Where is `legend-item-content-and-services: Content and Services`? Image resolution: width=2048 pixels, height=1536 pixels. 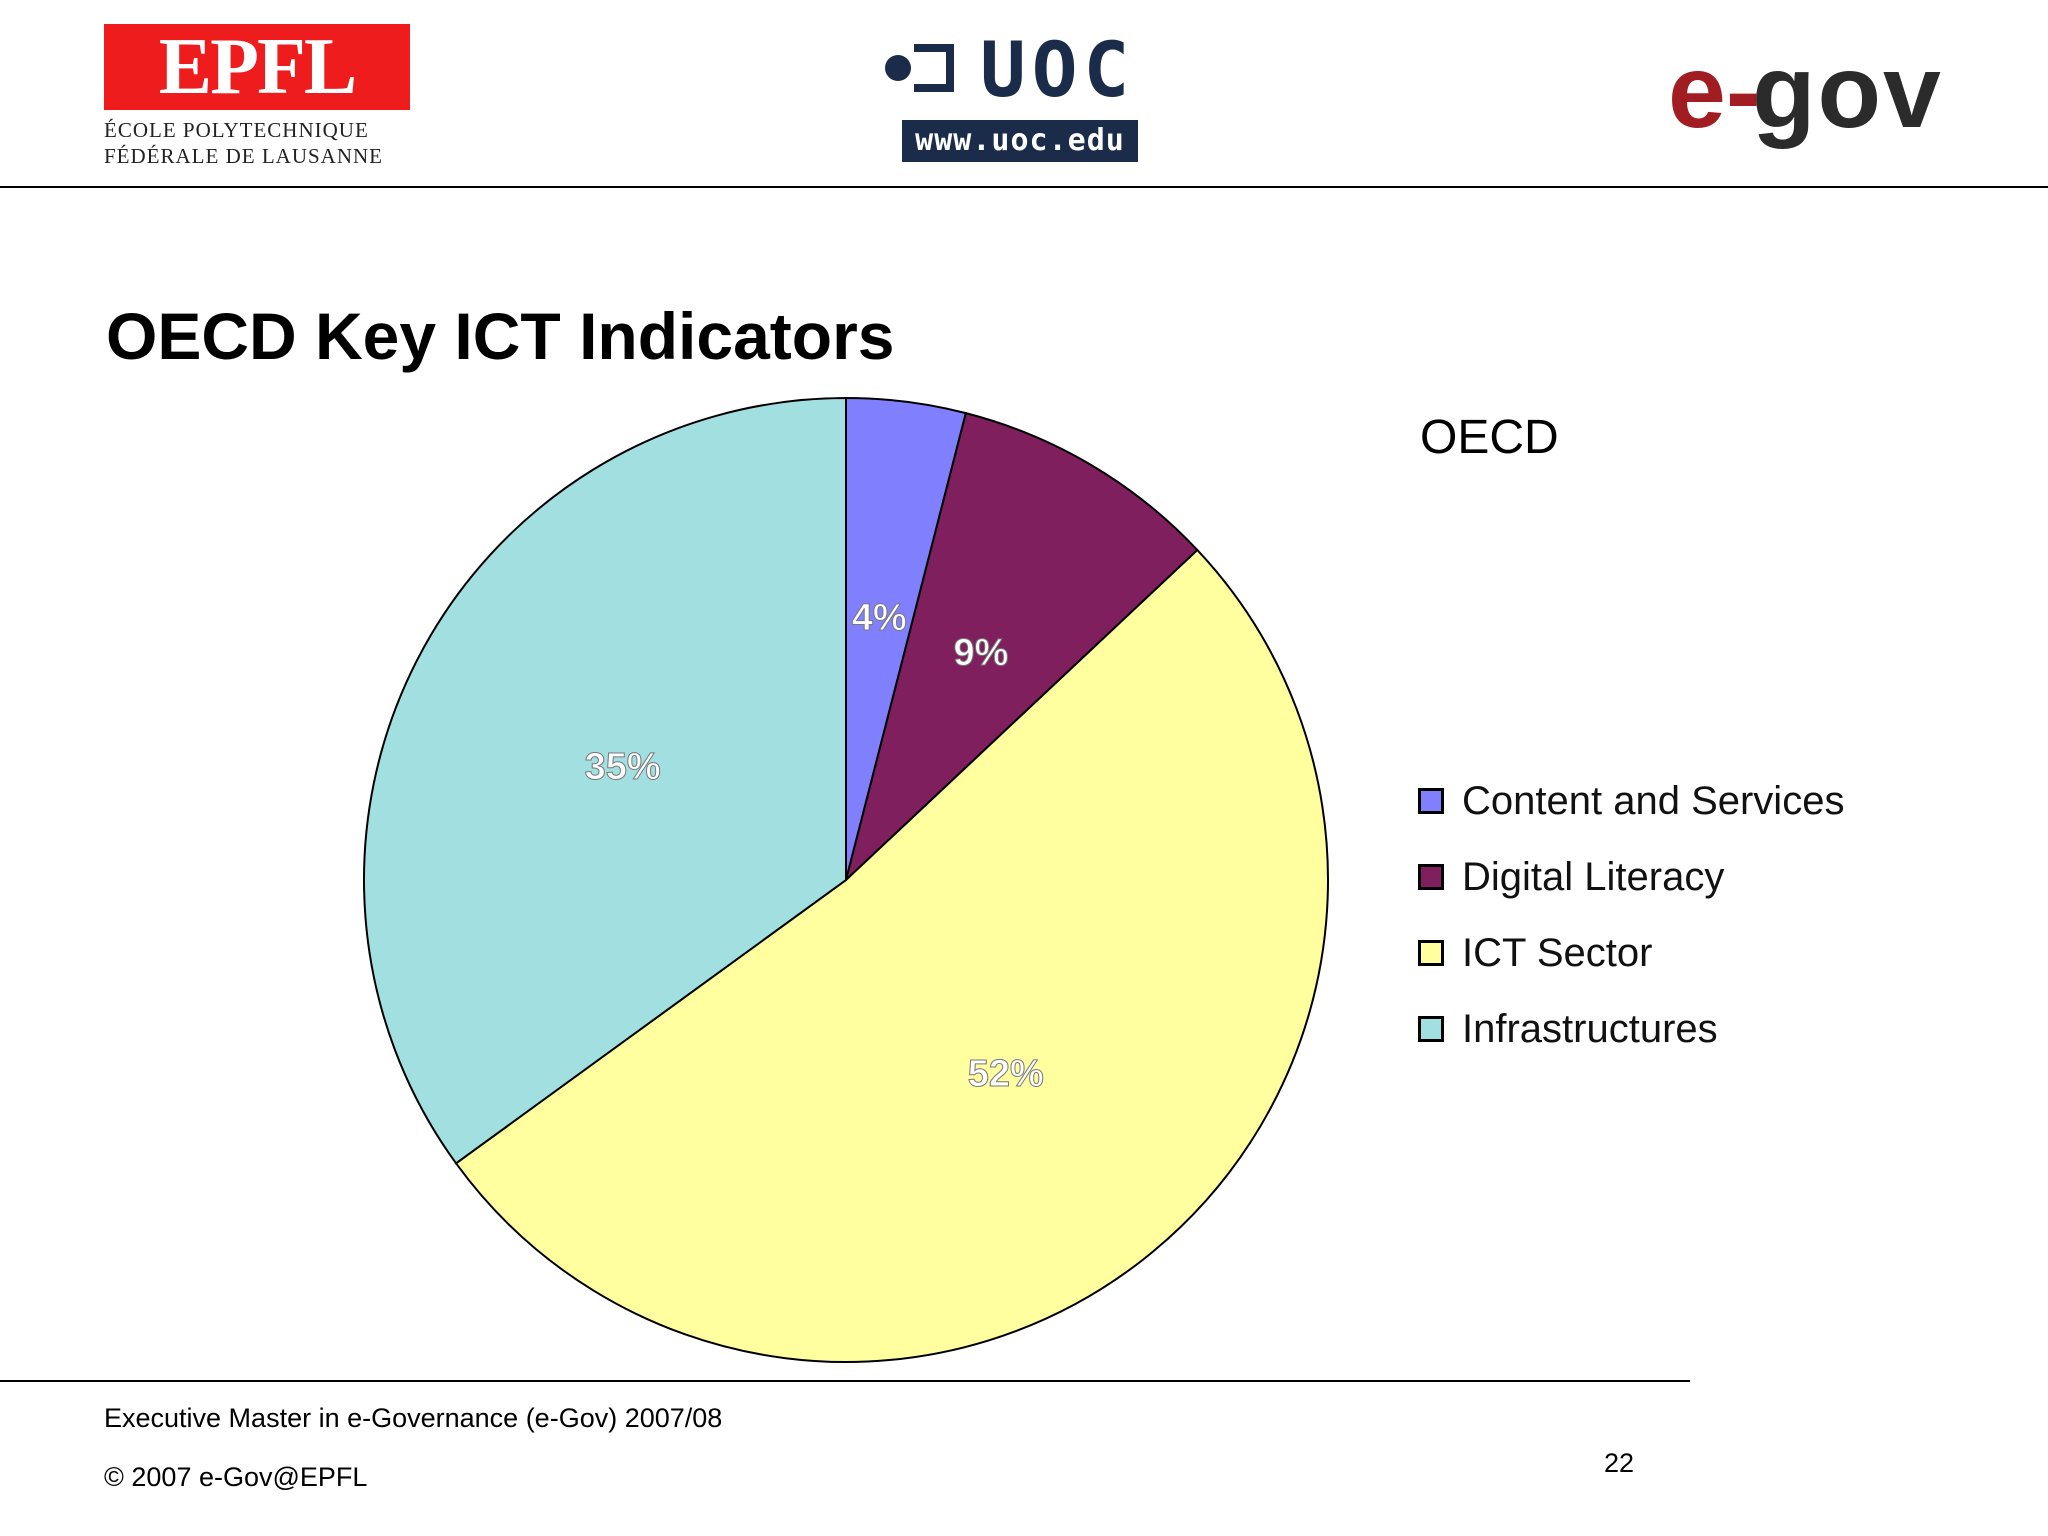 legend-item-content-and-services: Content and Services is located at coordinates (1696, 814).